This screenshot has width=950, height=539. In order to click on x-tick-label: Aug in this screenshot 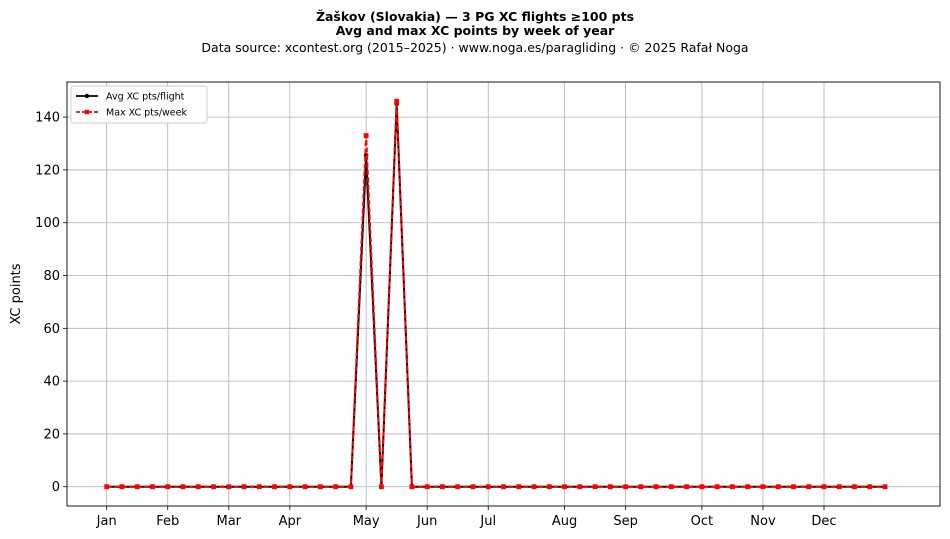, I will do `click(564, 521)`.